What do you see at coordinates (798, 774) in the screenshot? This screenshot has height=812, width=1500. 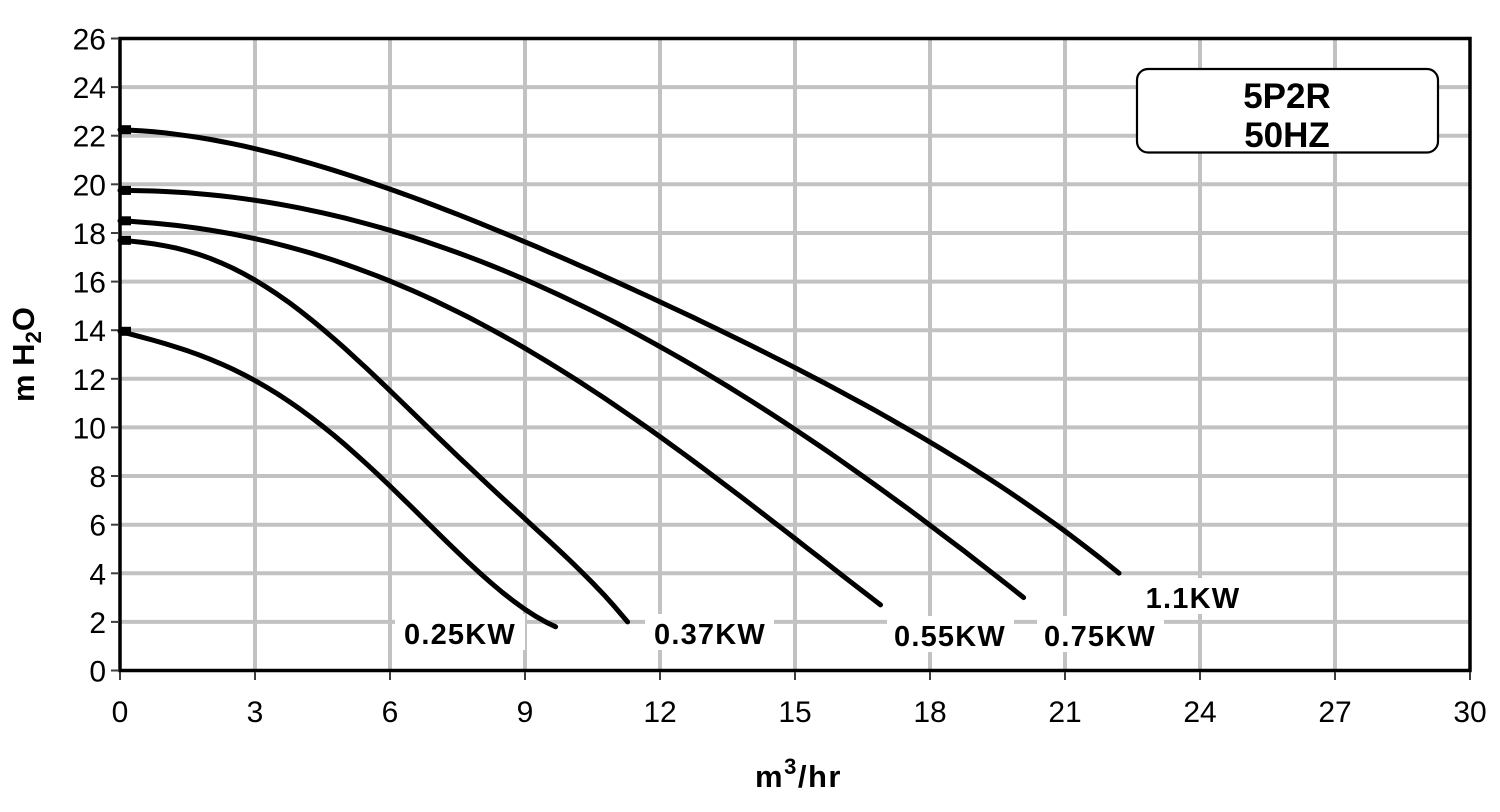 I see `svg-text: m3/hr` at bounding box center [798, 774].